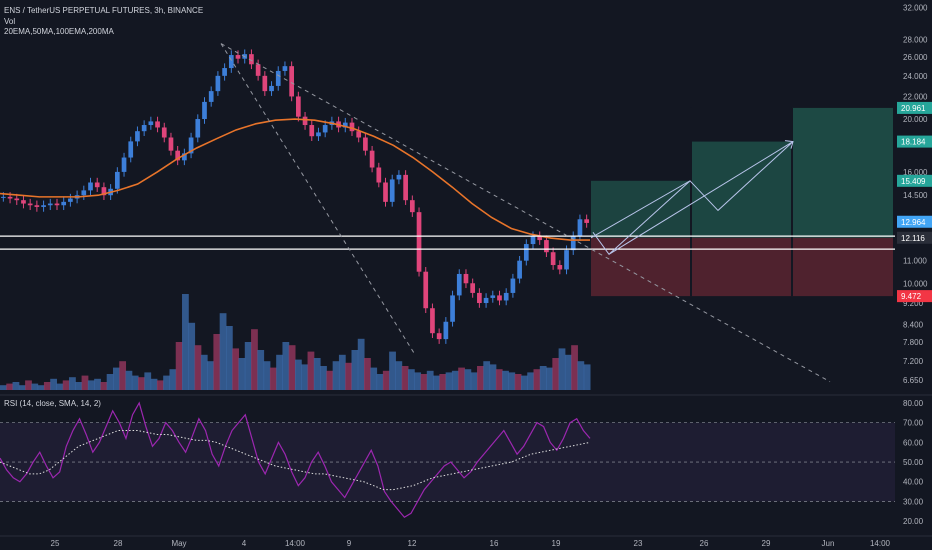  I want to click on price-tick-label: 26.000, so click(915, 57).